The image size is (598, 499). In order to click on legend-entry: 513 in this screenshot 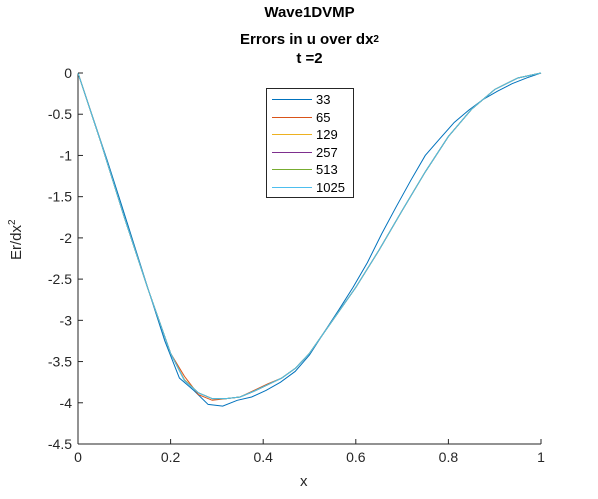, I will do `click(310, 170)`.